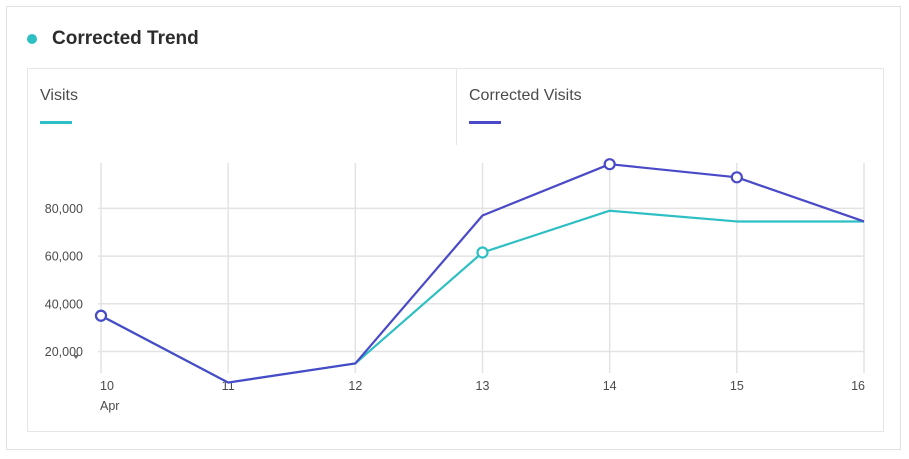 The width and height of the screenshot is (909, 459). Describe the element at coordinates (482, 252) in the screenshot. I see `series-point-visits` at that location.